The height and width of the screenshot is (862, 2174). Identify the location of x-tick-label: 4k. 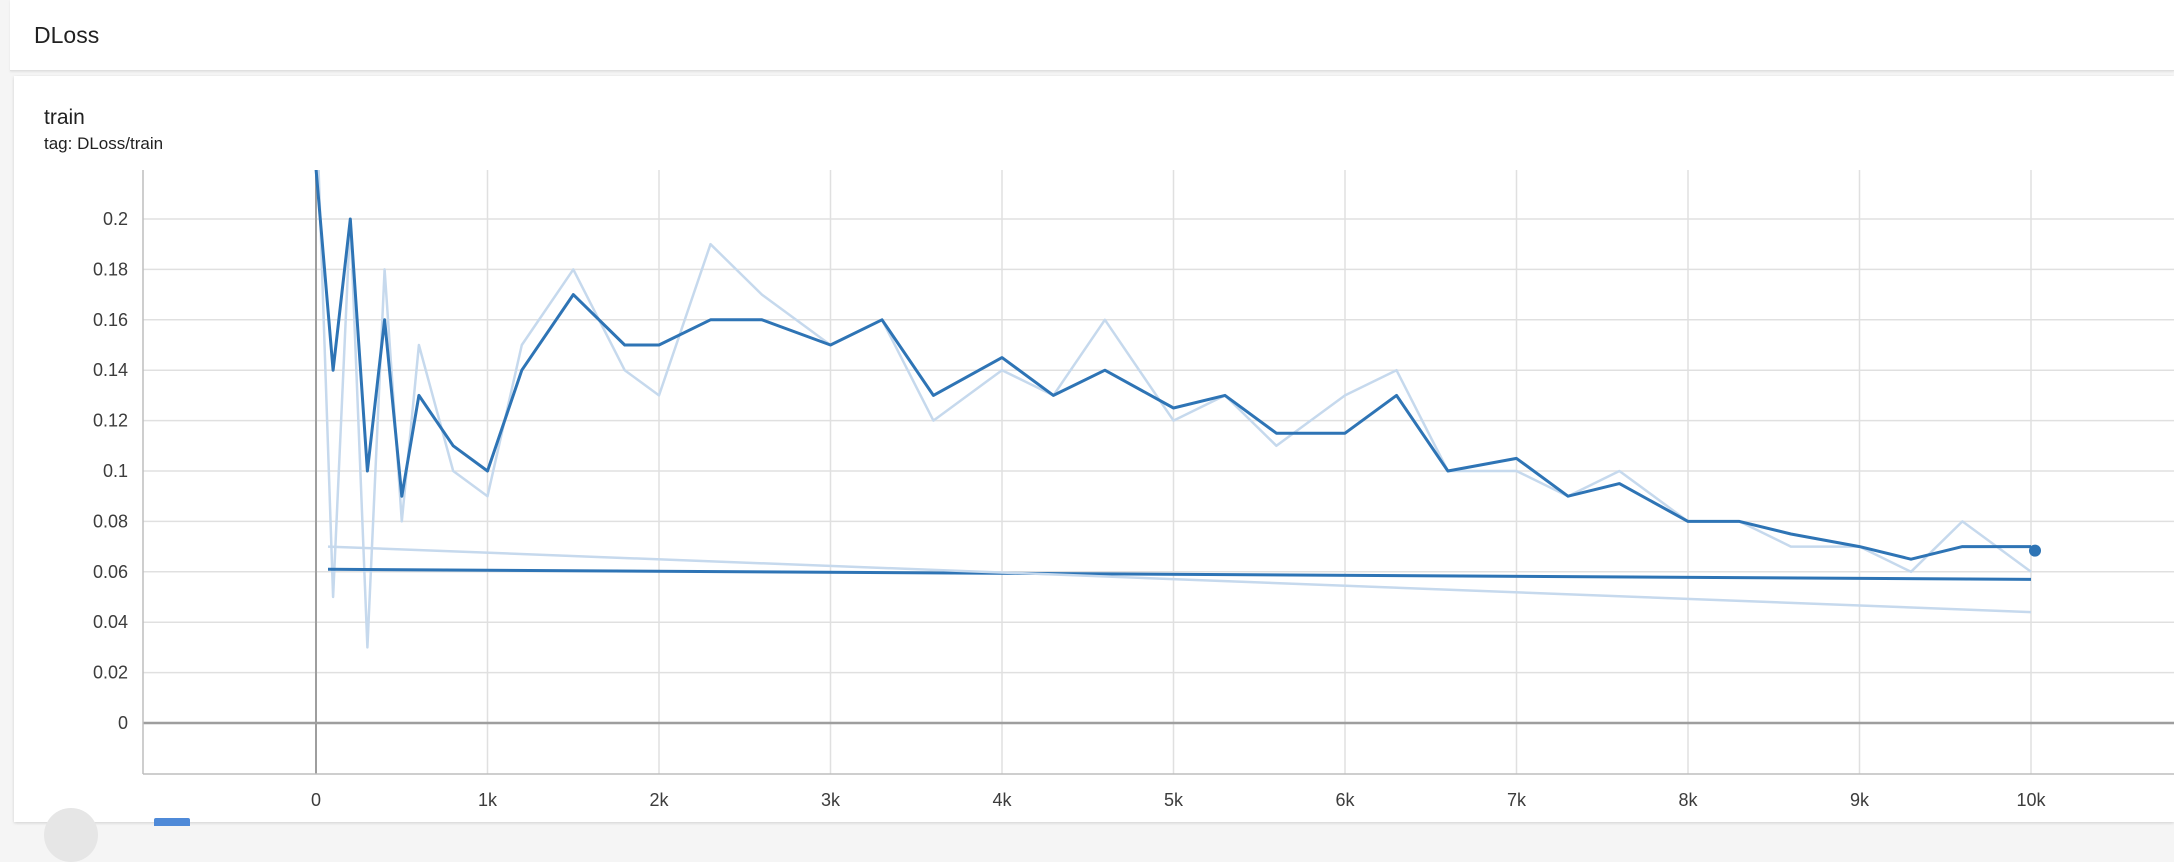
(1002, 800).